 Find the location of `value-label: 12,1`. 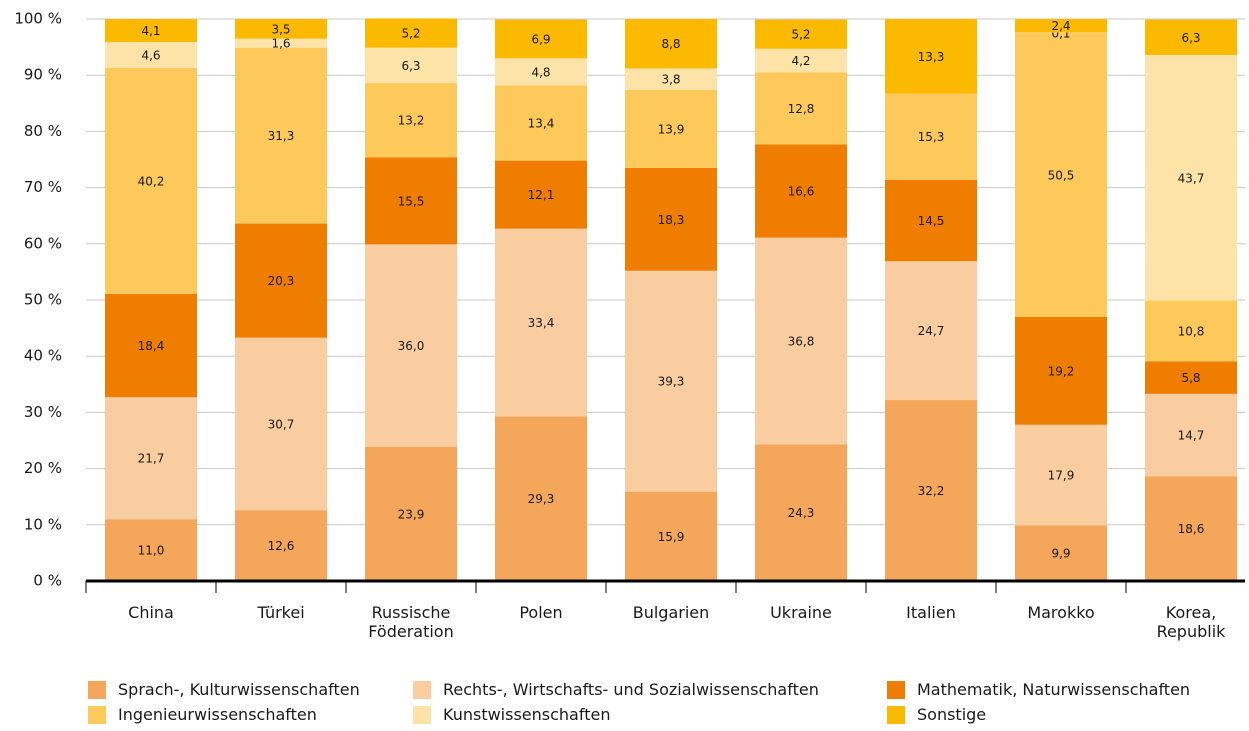

value-label: 12,1 is located at coordinates (541, 195).